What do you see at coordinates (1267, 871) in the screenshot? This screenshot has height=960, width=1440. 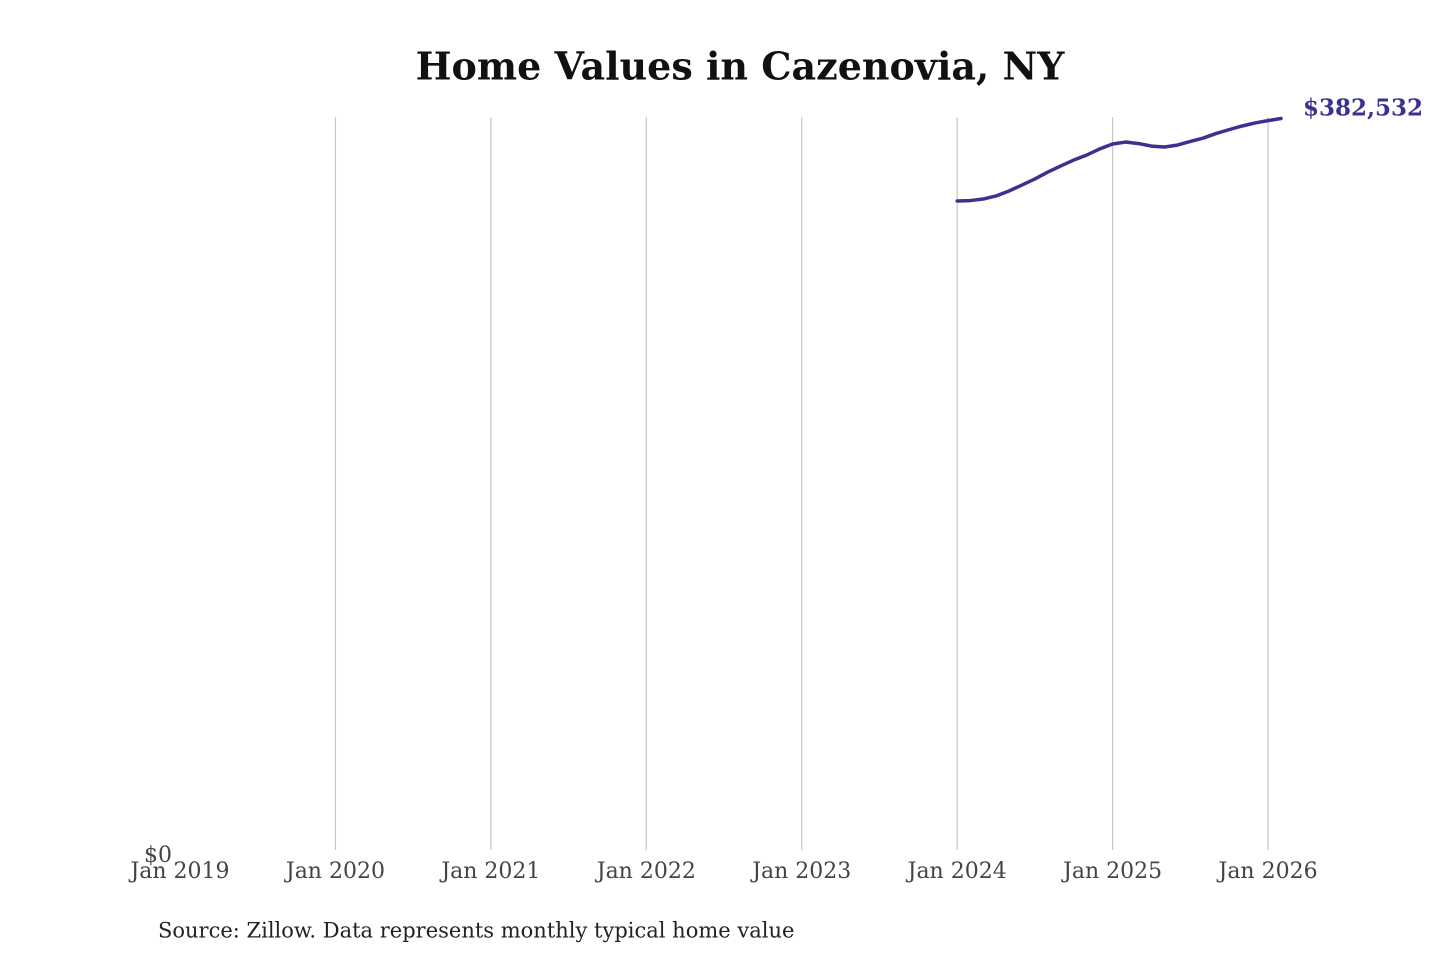 I see `x-tick-label: Jan 2026` at bounding box center [1267, 871].